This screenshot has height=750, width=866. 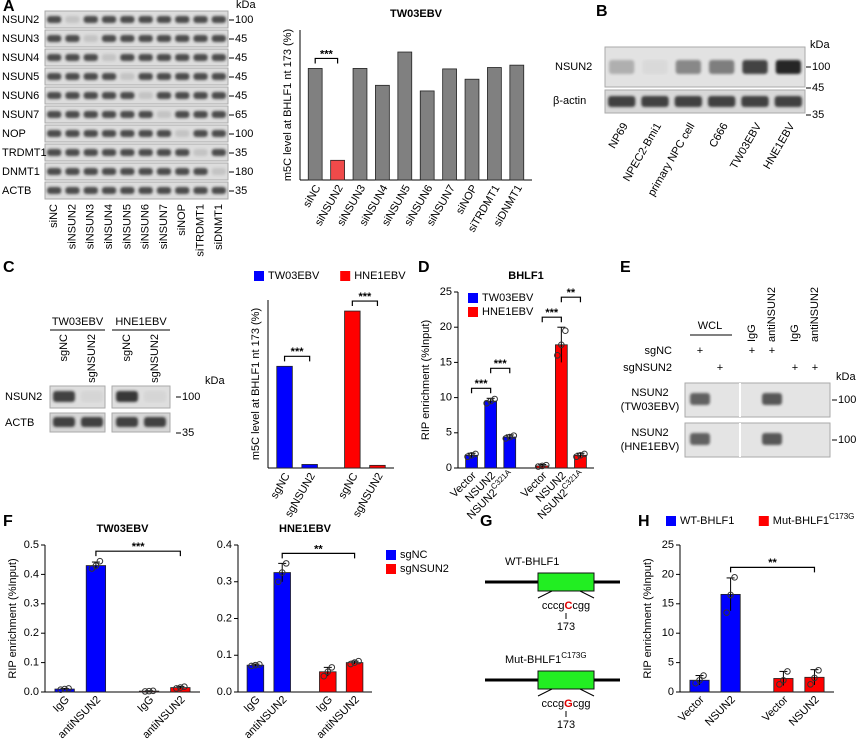 What do you see at coordinates (241, 153) in the screenshot?
I see `marker-label: 35` at bounding box center [241, 153].